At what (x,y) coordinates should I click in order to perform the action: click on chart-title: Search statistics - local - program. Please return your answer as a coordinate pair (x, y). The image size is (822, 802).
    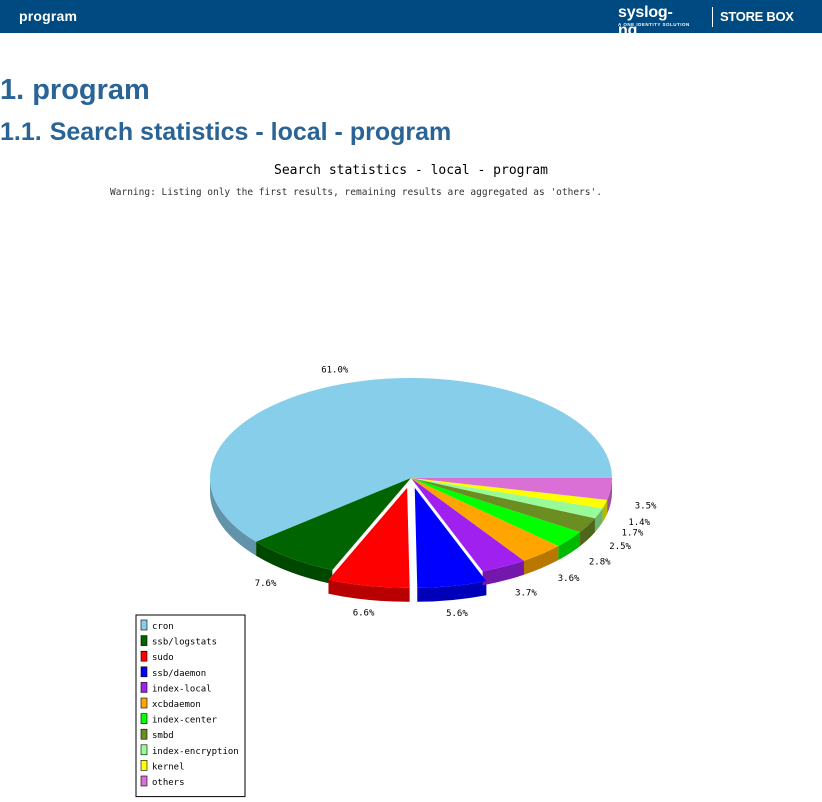
    Looking at the image, I should click on (411, 170).